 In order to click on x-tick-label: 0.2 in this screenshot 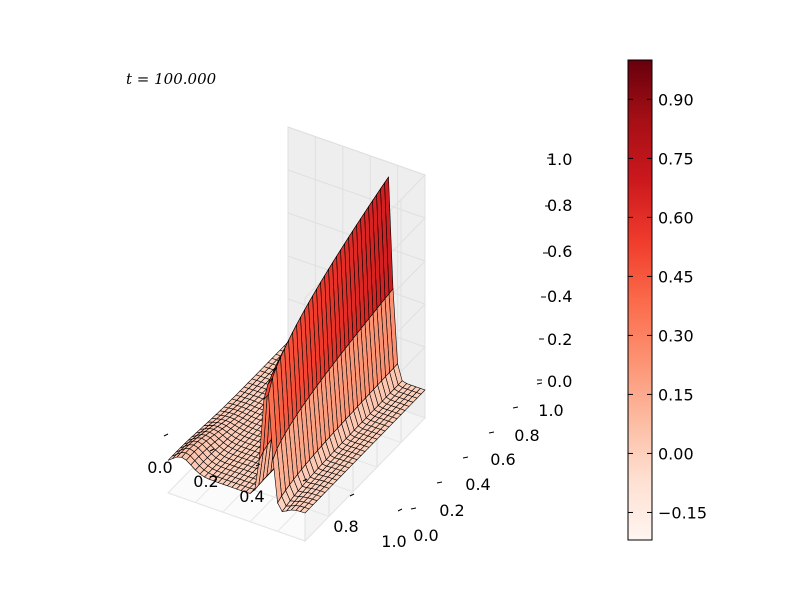, I will do `click(205, 481)`.